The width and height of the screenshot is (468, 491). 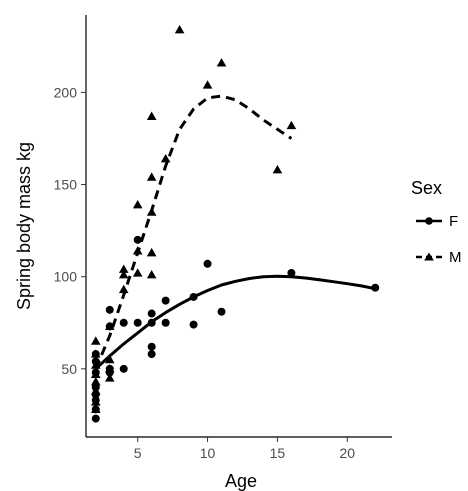 What do you see at coordinates (455, 257) in the screenshot?
I see `legend-label-m: M` at bounding box center [455, 257].